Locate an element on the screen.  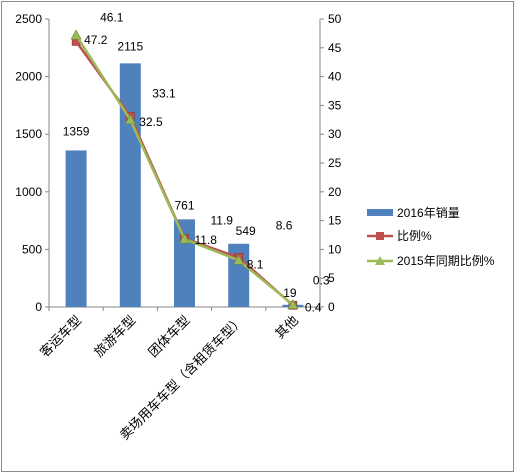
legend-marker-triangle is located at coordinates (380, 260).